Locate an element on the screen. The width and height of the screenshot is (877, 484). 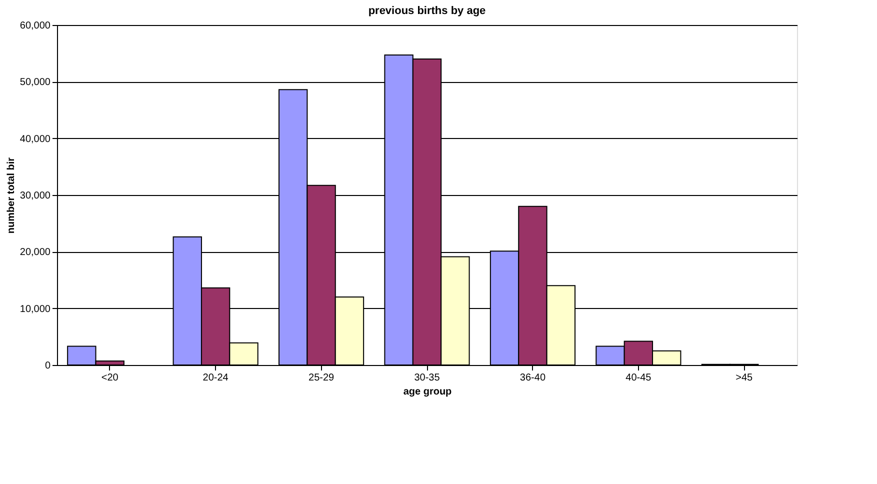
y-axis-title: number total bir is located at coordinates (11, 195).